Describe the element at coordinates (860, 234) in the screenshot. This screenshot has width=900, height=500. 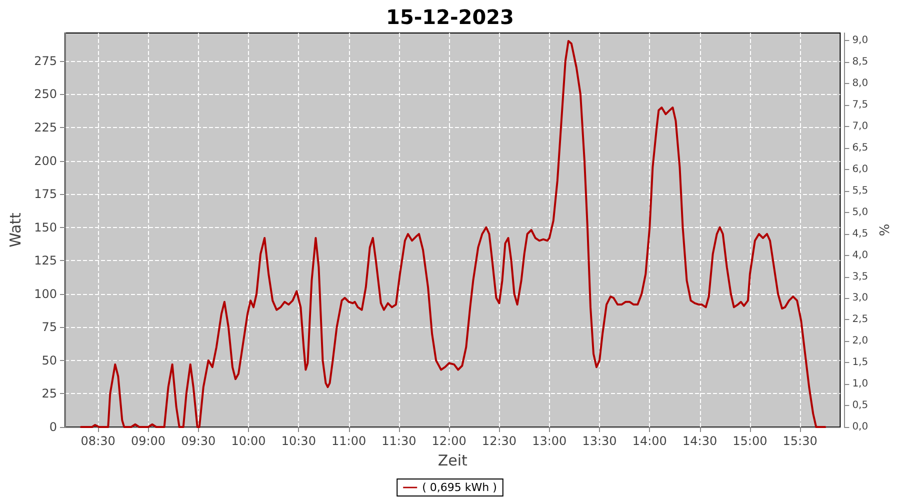
I see `y2-tick-label: 4,5` at that location.